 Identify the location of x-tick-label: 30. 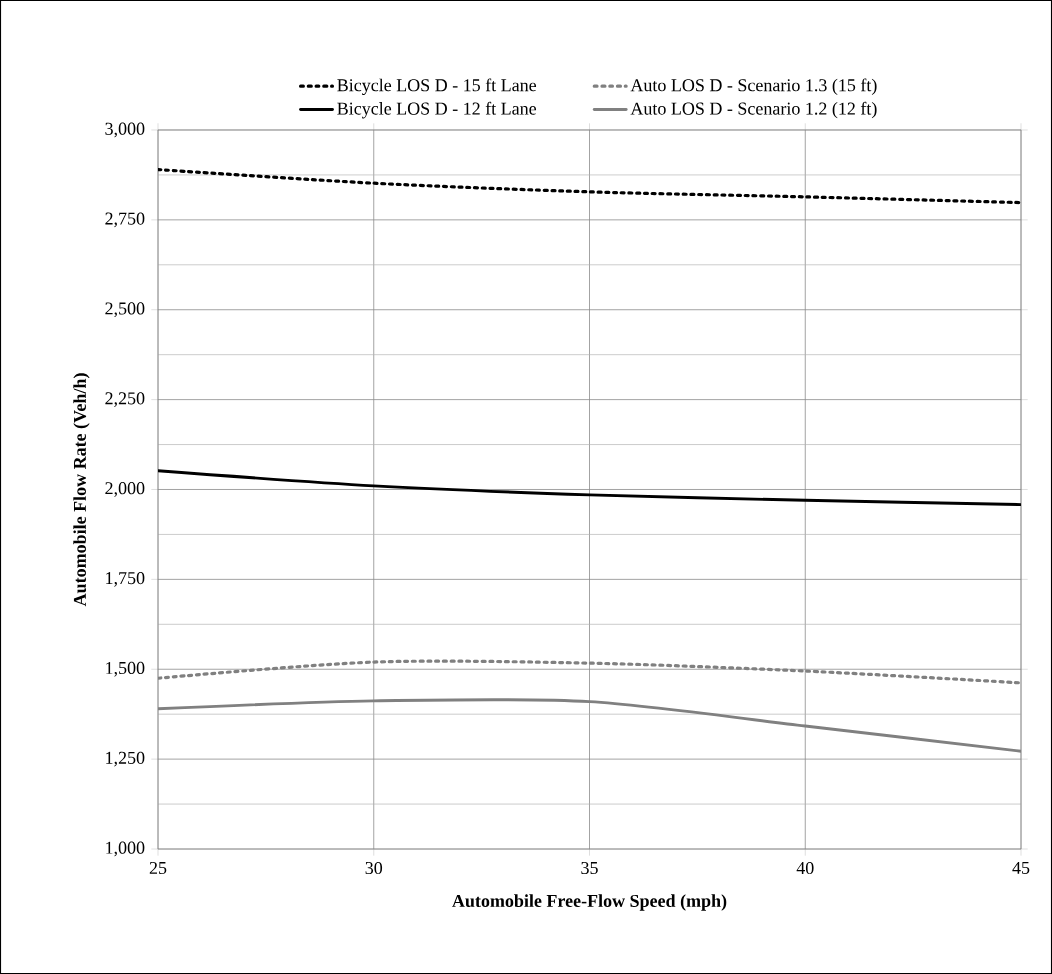
(374, 868).